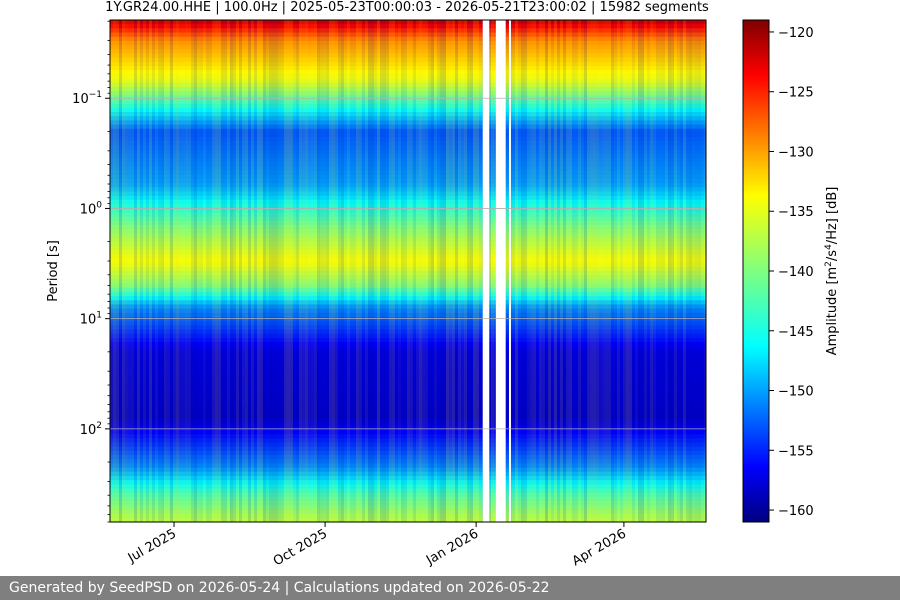 This screenshot has width=900, height=600. Describe the element at coordinates (796, 511) in the screenshot. I see `colorbar-tick-label: −160` at that location.